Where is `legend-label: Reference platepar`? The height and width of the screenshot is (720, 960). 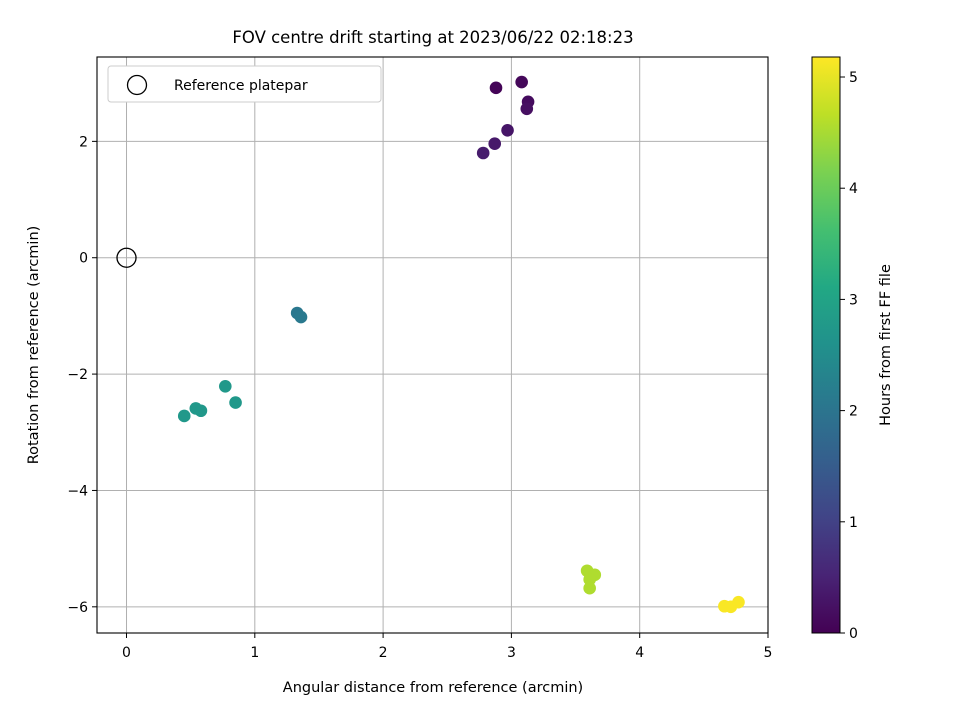 legend-label: Reference platepar is located at coordinates (241, 86).